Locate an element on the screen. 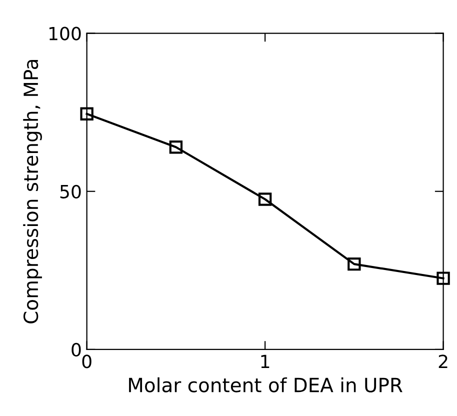 The height and width of the screenshot is (416, 457). x-tick-label: 1 is located at coordinates (265, 361).